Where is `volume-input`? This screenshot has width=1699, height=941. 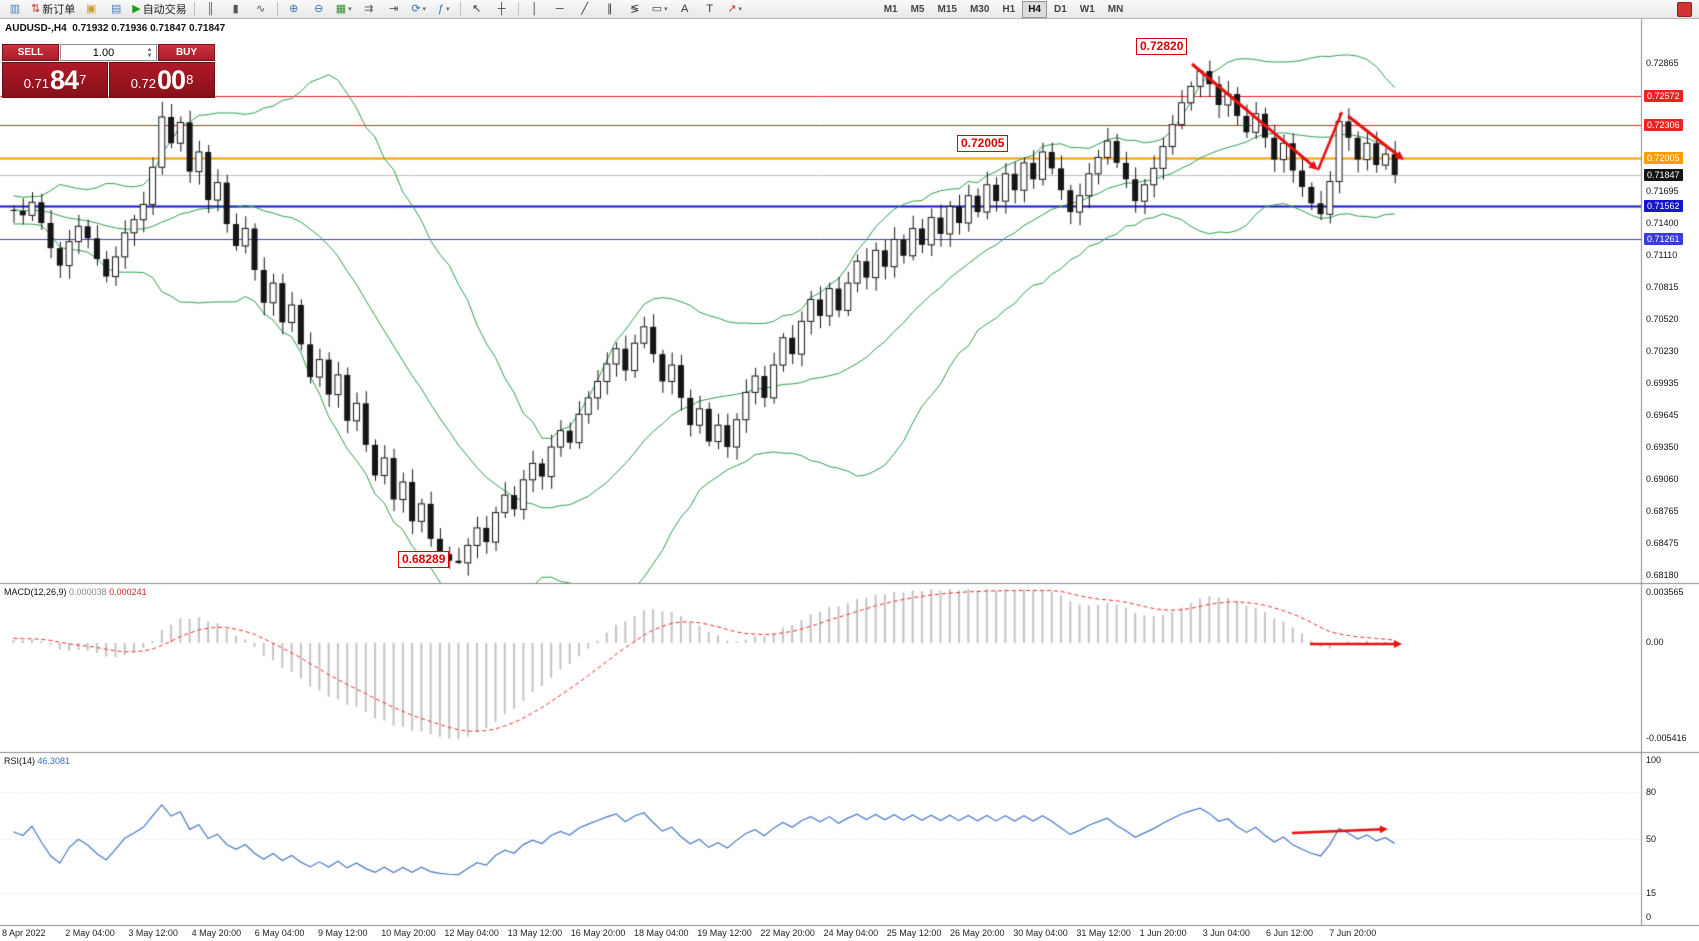 volume-input is located at coordinates (108, 52).